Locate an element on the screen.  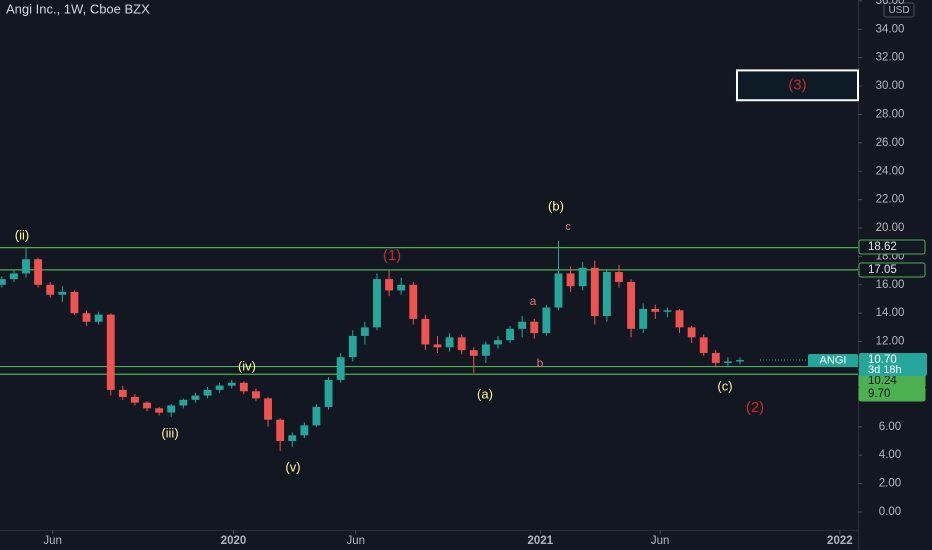
symbol-label: ANGI is located at coordinates (833, 360).